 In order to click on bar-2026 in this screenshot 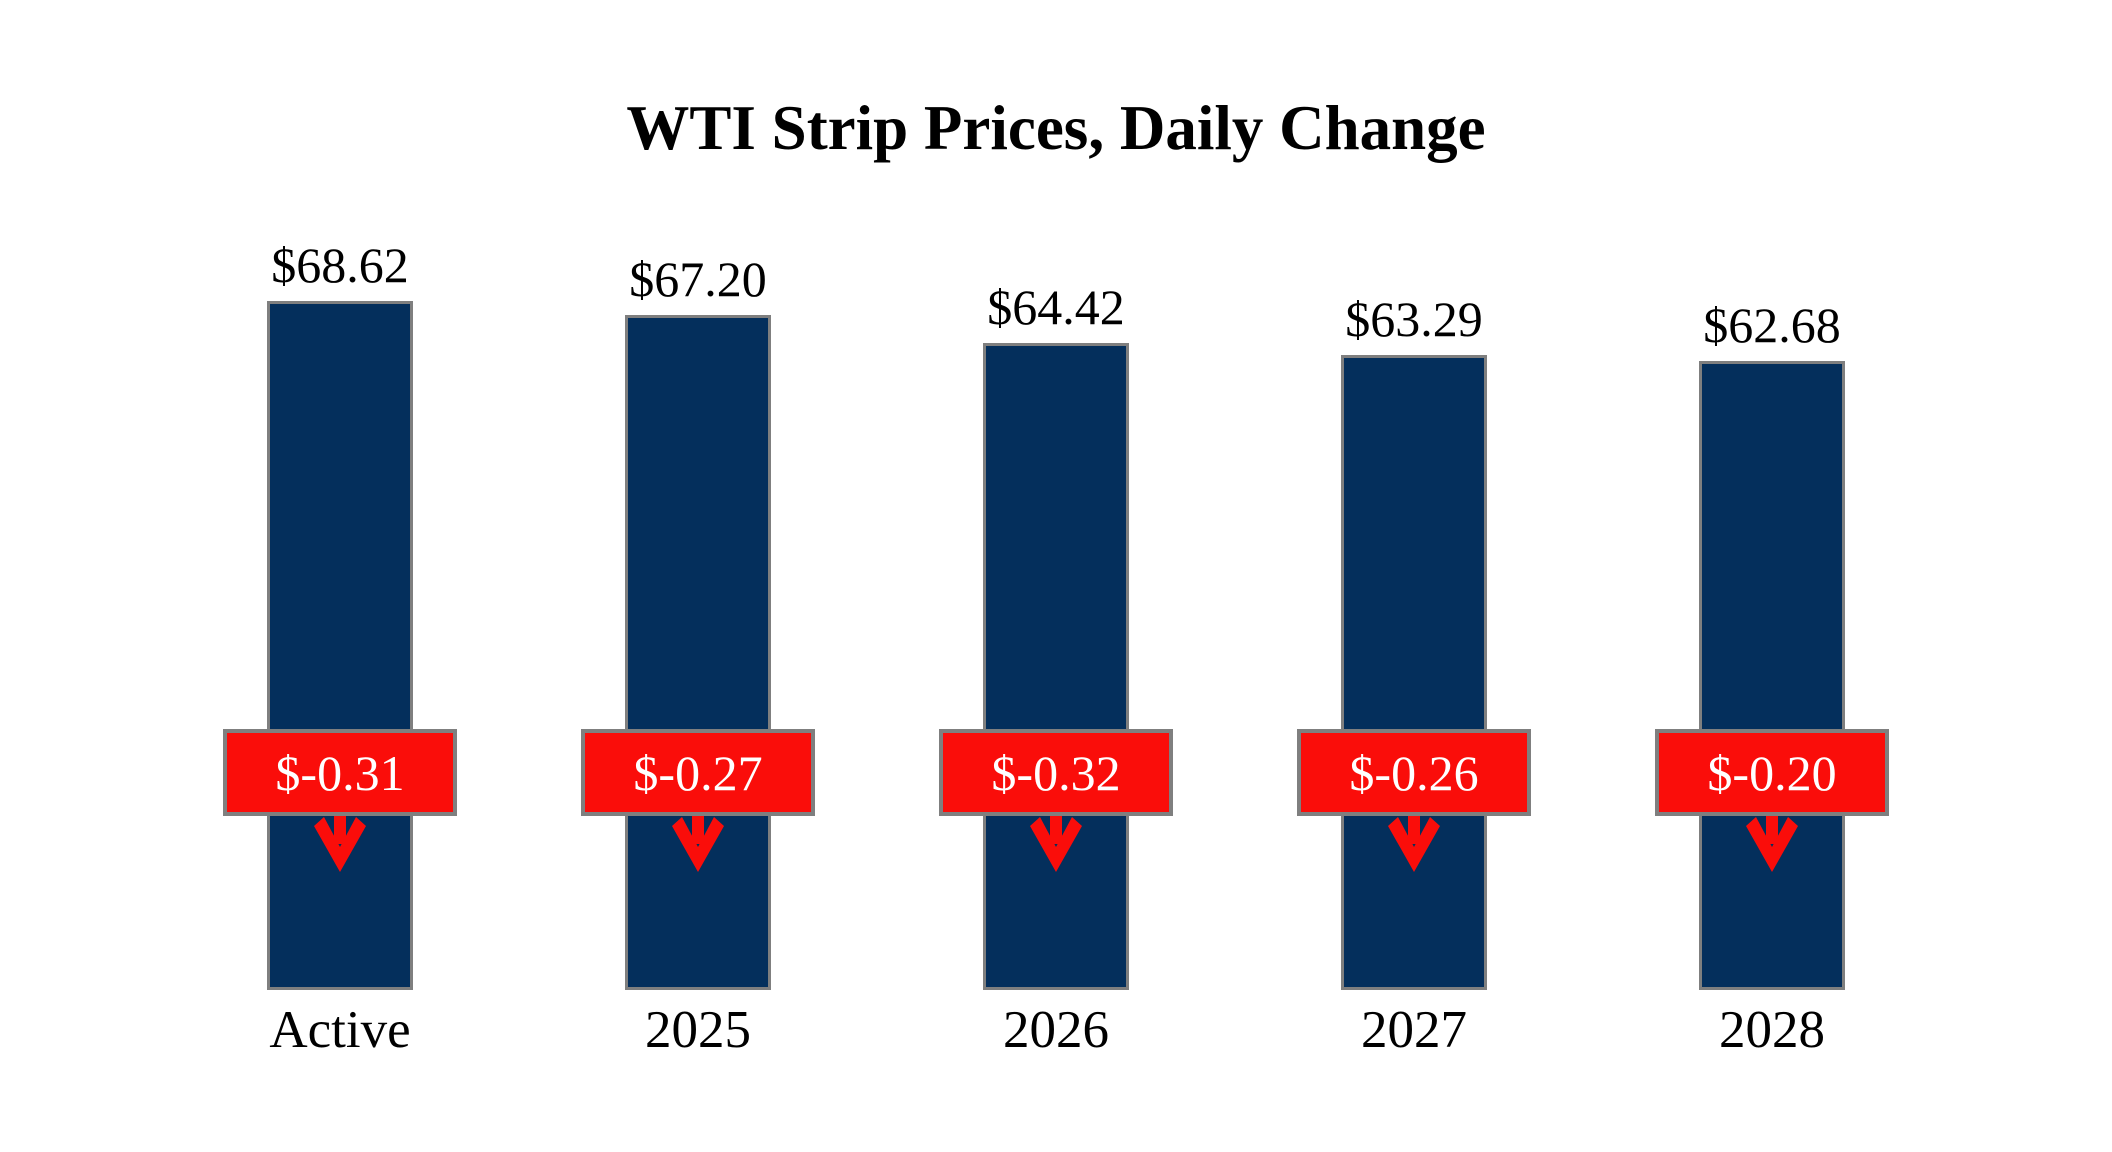, I will do `click(1056, 666)`.